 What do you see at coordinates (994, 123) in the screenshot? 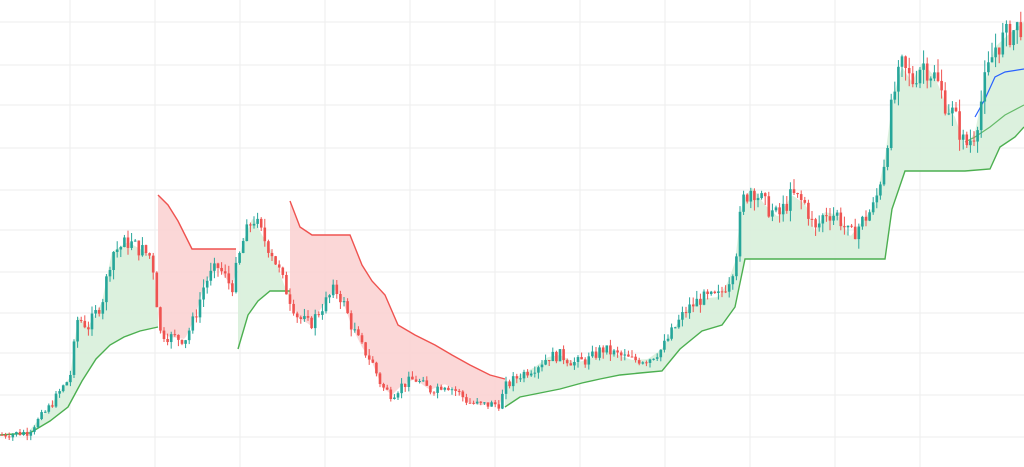
I see `moving-average-line` at bounding box center [994, 123].